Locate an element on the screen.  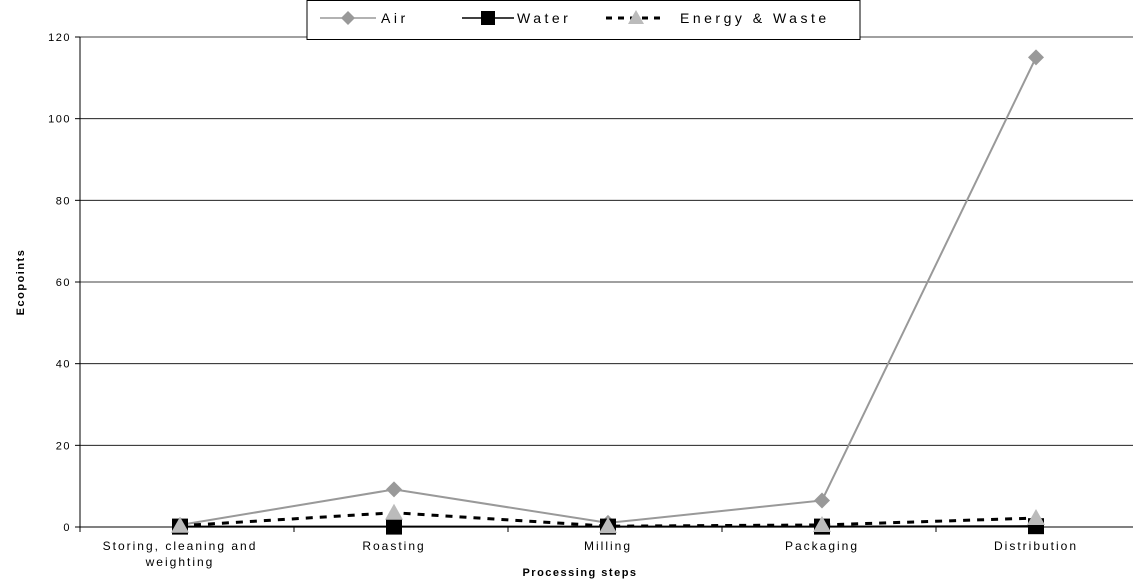
legend-label-water: Water is located at coordinates (544, 18).